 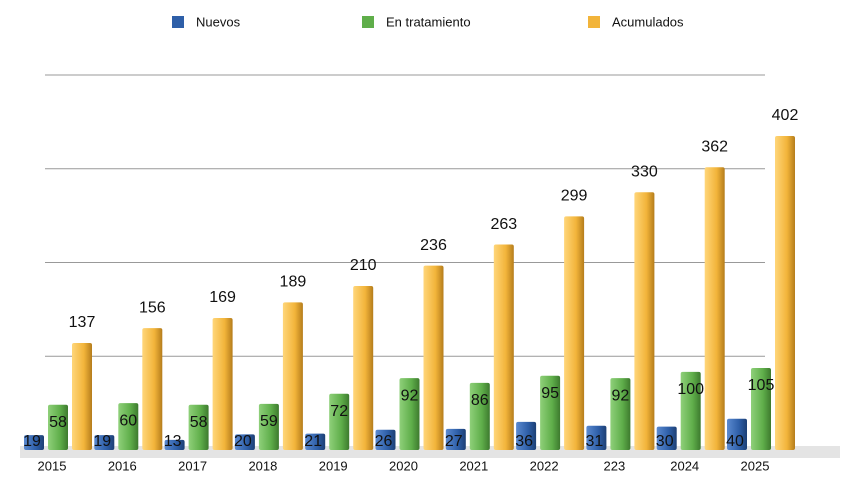 I want to click on data-label: 60, so click(x=128, y=420).